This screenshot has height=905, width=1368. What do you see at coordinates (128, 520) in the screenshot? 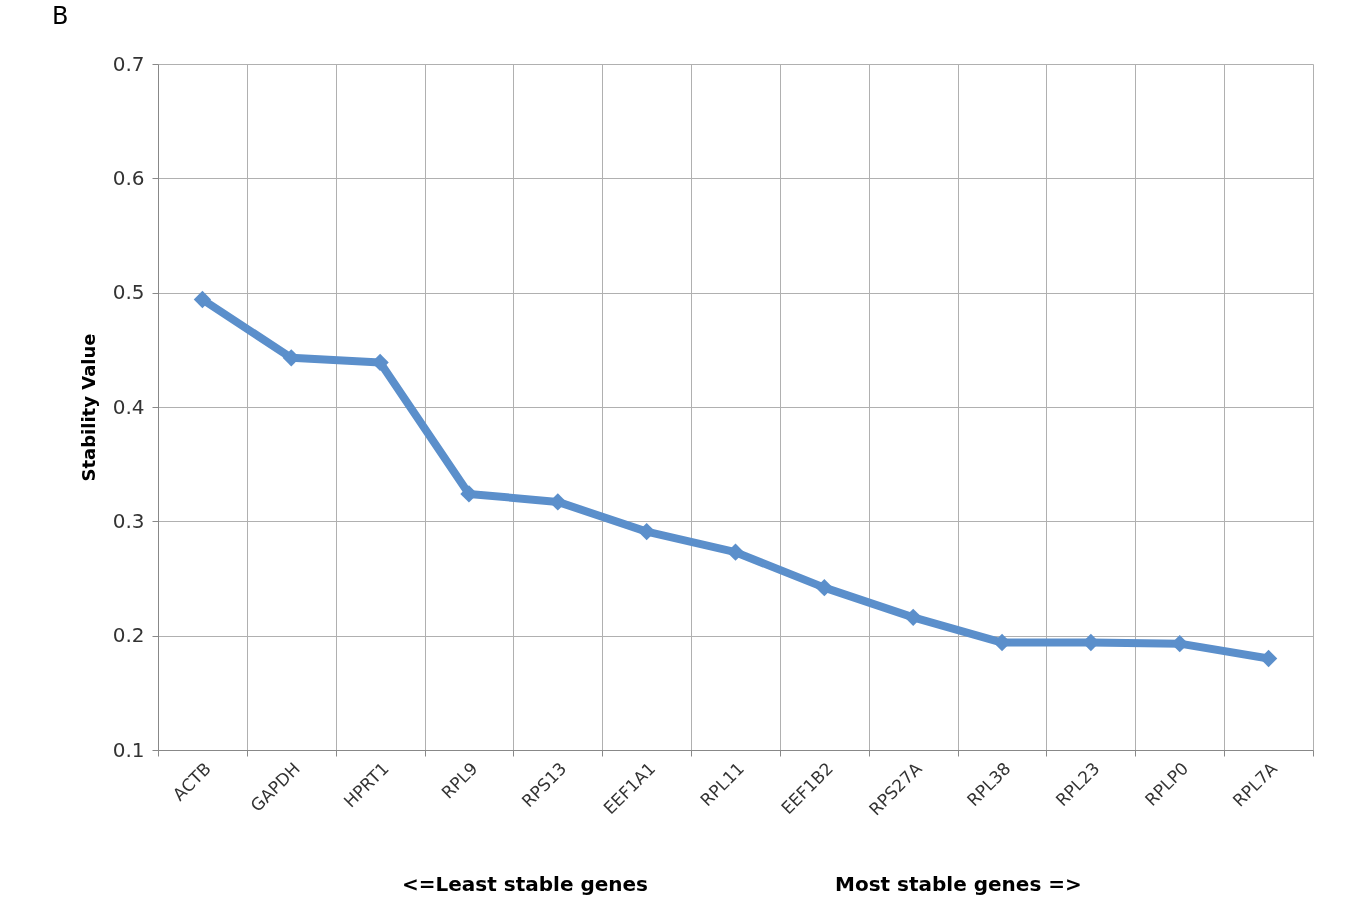
I see `y-tick-label: 0.3` at bounding box center [128, 520].